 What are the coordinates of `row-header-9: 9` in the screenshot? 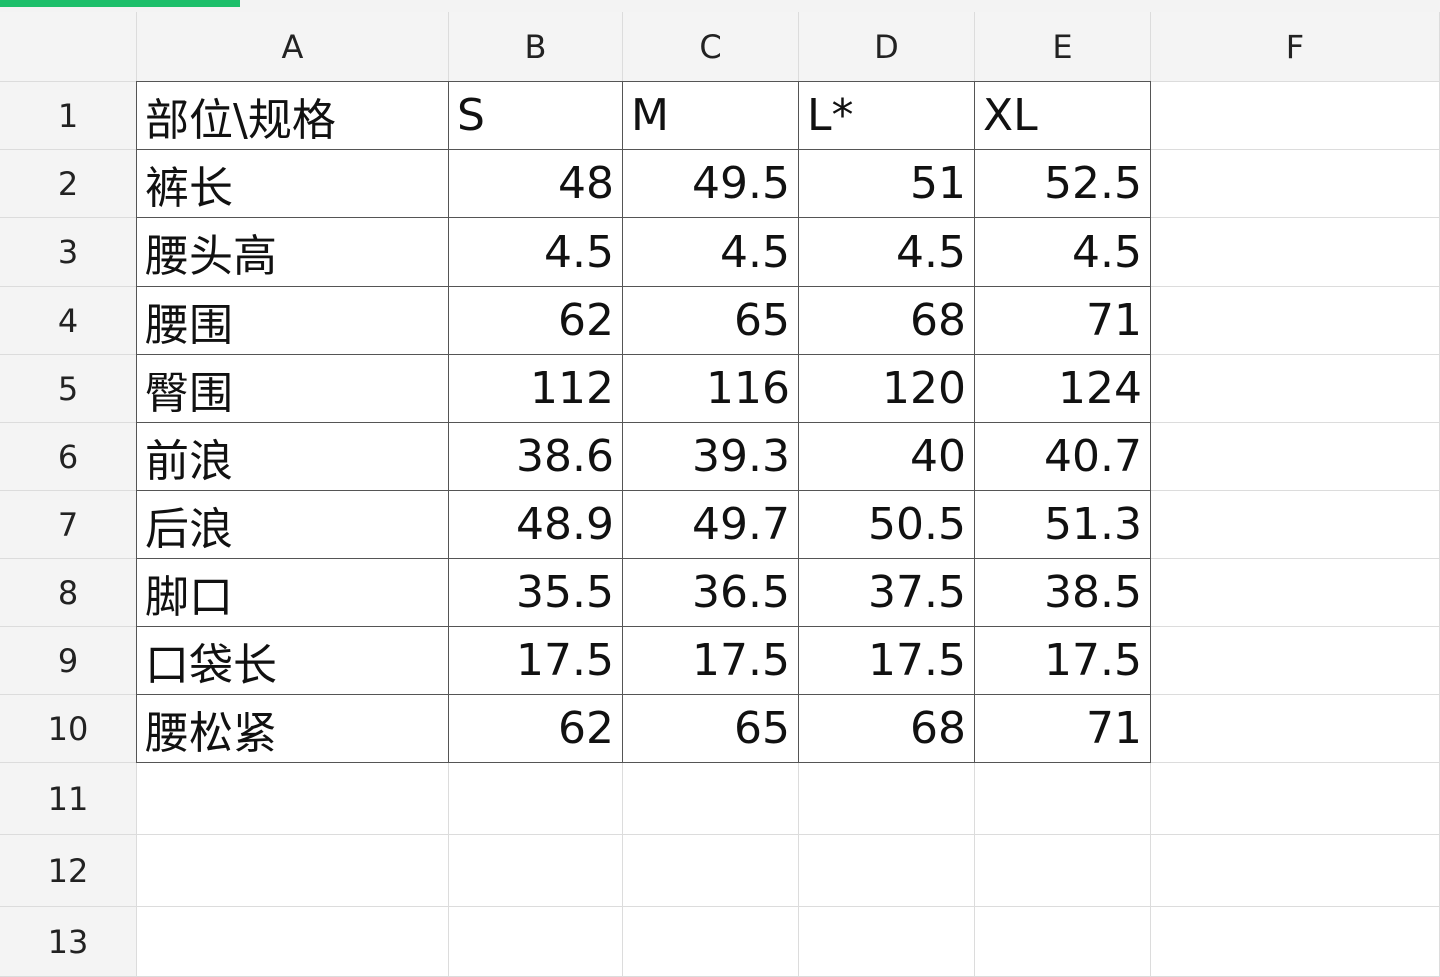 It's located at (68, 661).